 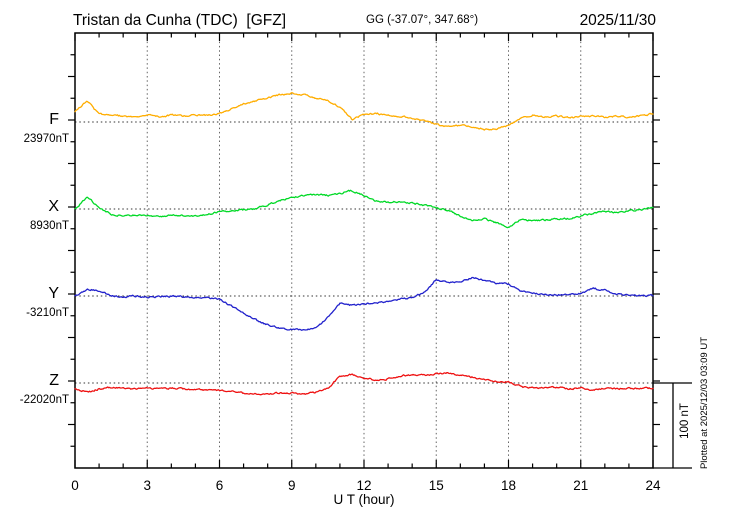 What do you see at coordinates (580, 485) in the screenshot?
I see `x-tick-label-21: 21` at bounding box center [580, 485].